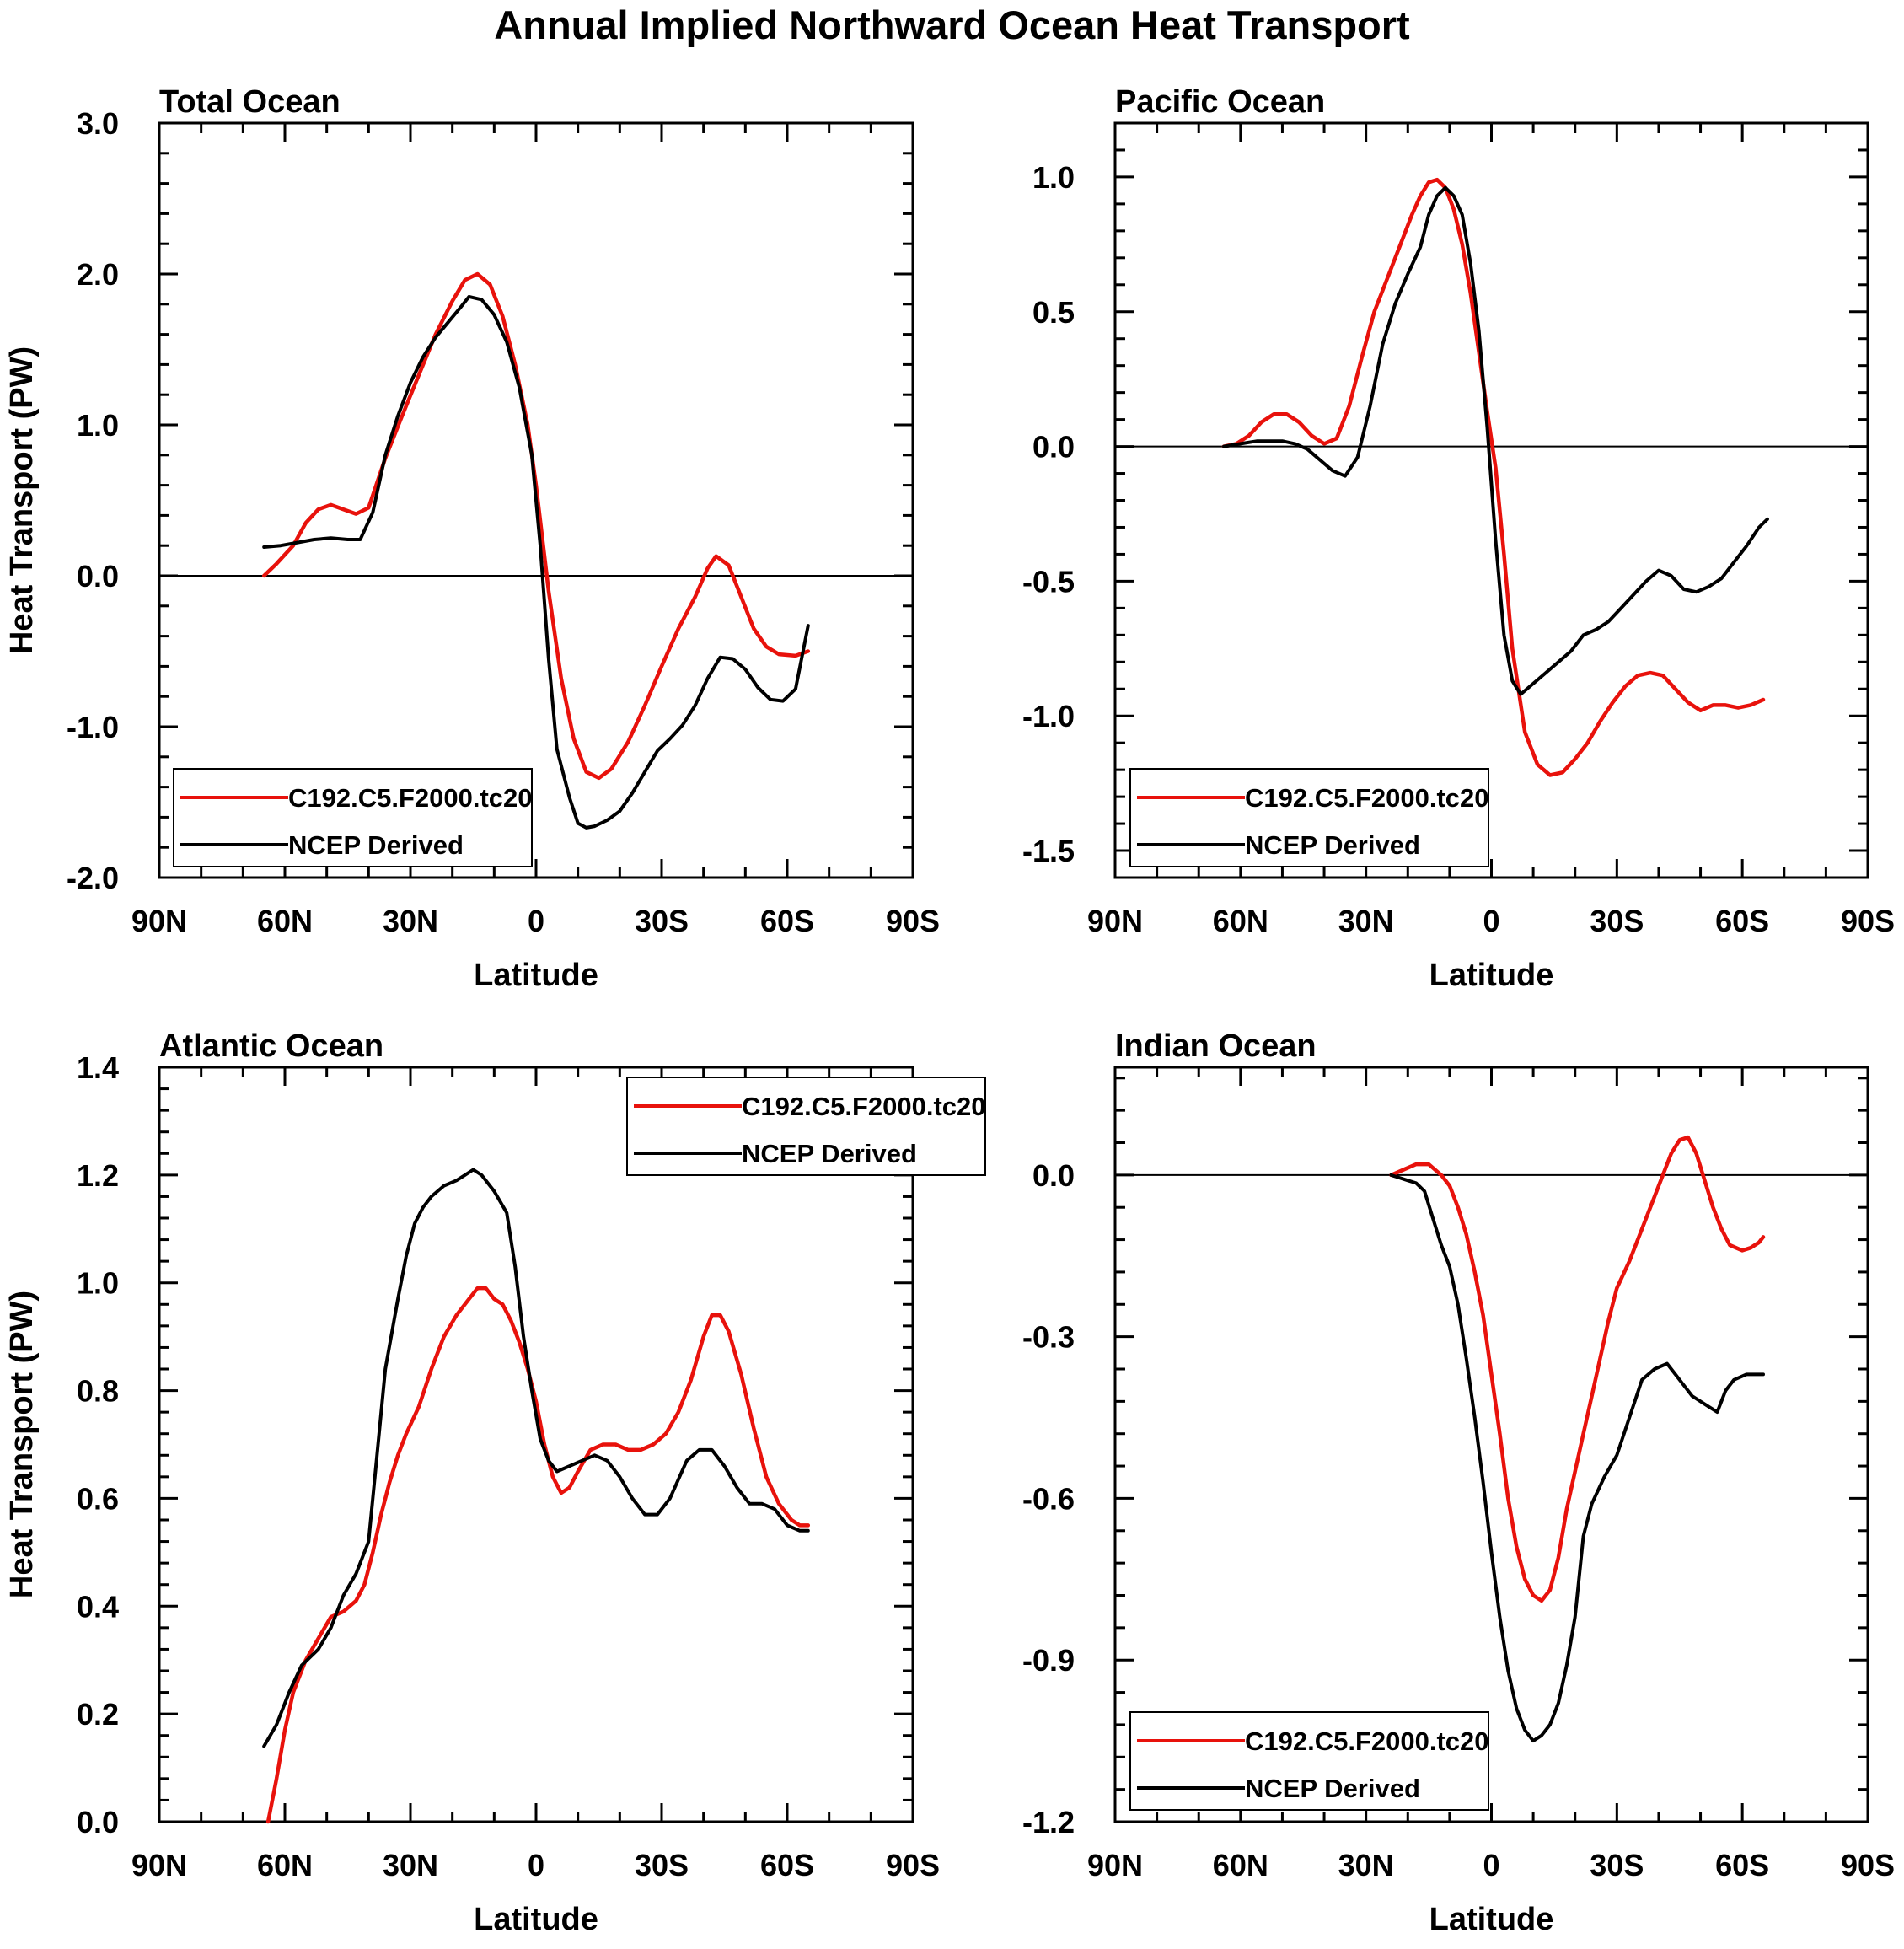 The image size is (1904, 1949). Describe the element at coordinates (1366, 1865) in the screenshot. I see `indian-ocean-x-tick-label: 30N` at that location.